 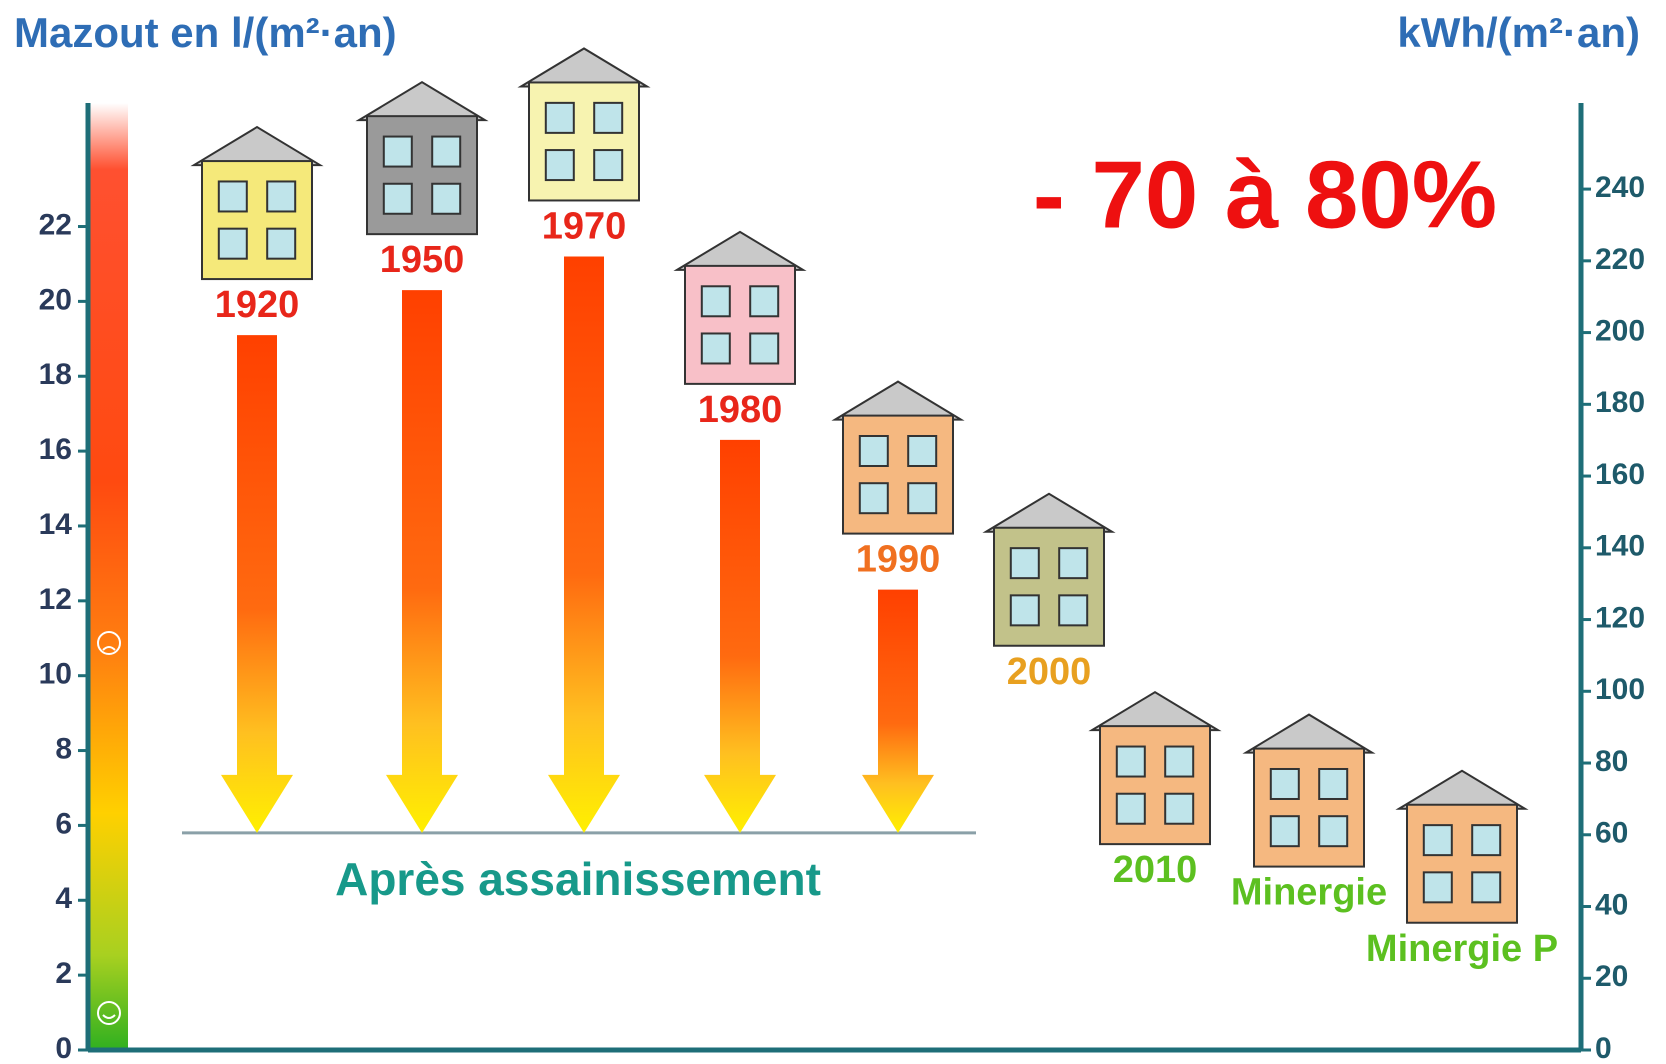 I want to click on renovated-label: Après assainissement, so click(x=578, y=879).